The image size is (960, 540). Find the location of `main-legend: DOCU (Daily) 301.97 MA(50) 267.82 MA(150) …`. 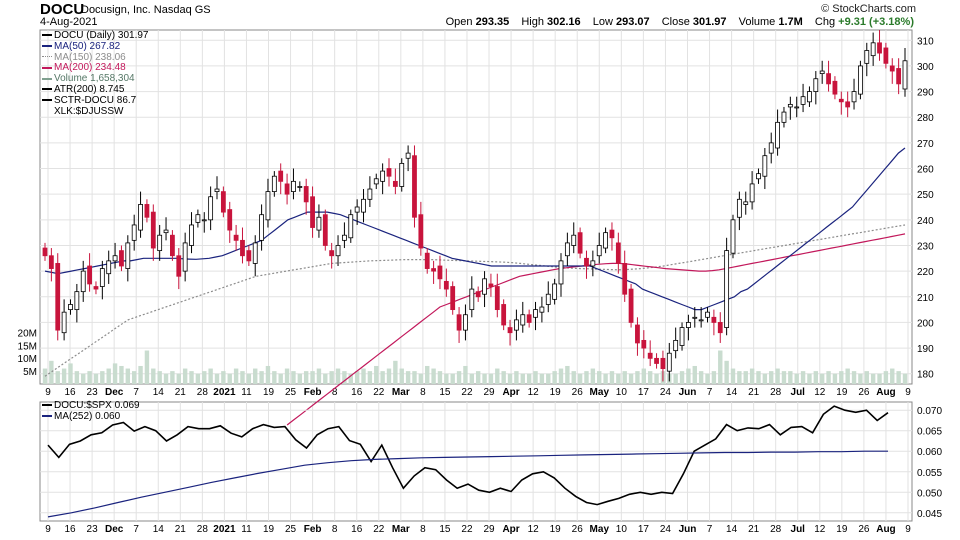

main-legend: DOCU (Daily) 301.97 MA(50) 267.82 MA(150) … is located at coordinates (95, 73).